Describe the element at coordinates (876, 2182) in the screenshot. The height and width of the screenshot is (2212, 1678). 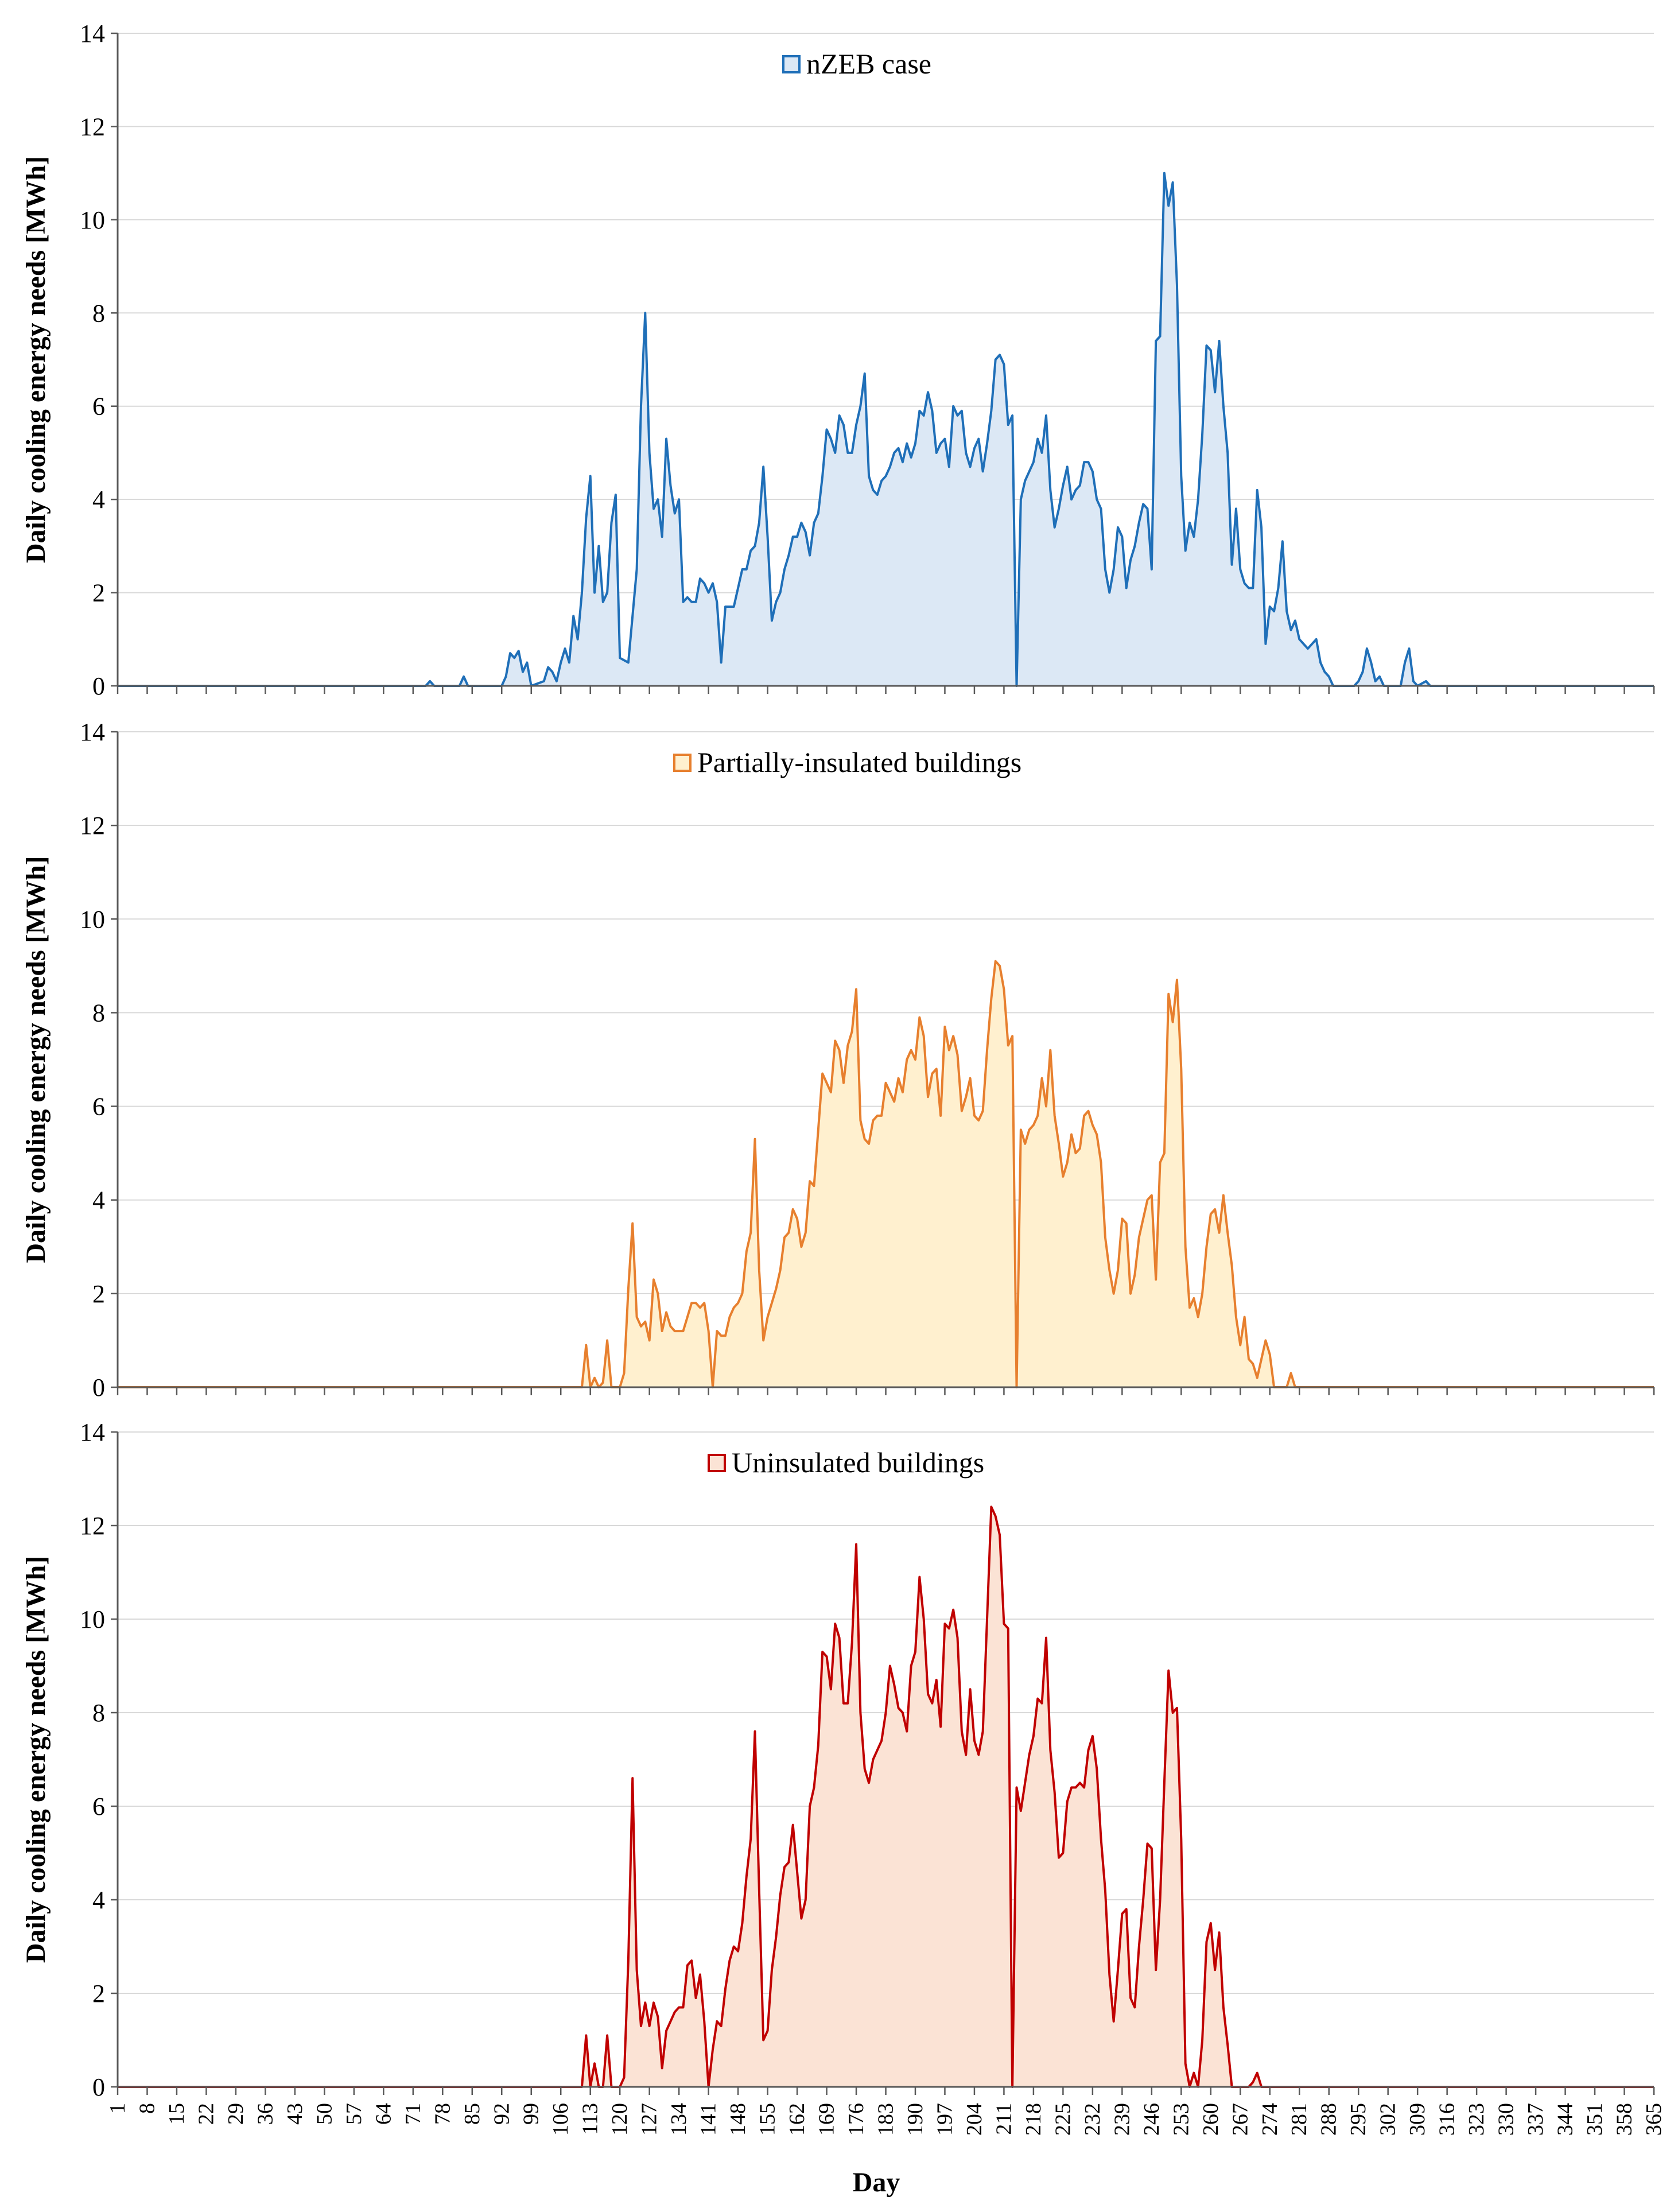
I see `x-axis-title: Day` at that location.